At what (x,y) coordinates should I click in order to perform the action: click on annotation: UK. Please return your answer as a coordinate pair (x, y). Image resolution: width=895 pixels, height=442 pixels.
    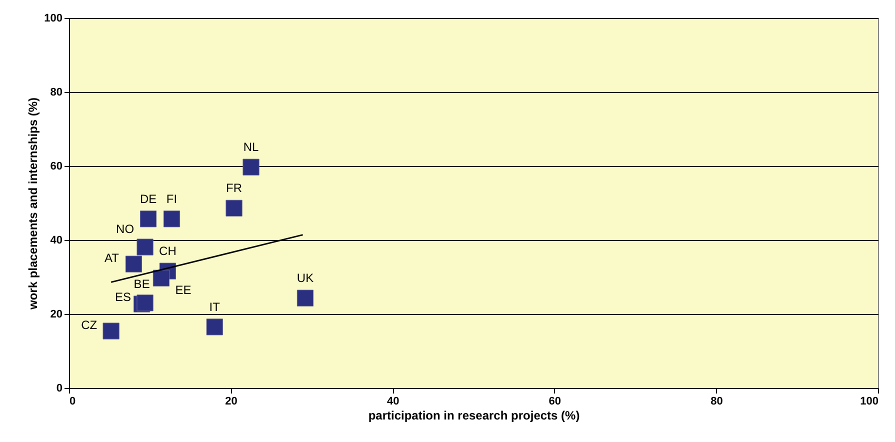
    Looking at the image, I should click on (305, 278).